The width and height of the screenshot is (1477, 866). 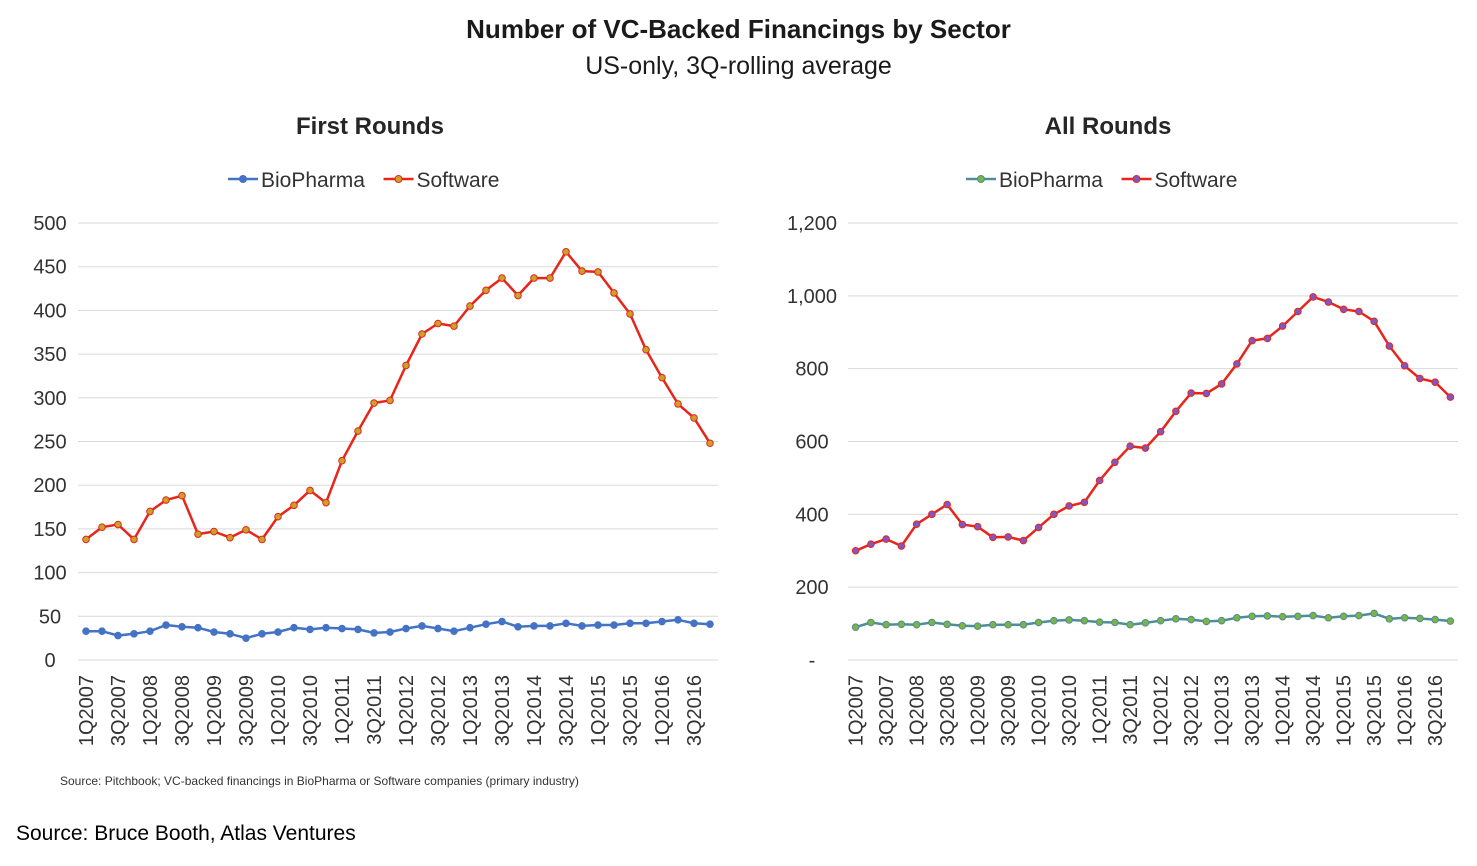 What do you see at coordinates (398, 395) in the screenshot?
I see `series-line-software` at bounding box center [398, 395].